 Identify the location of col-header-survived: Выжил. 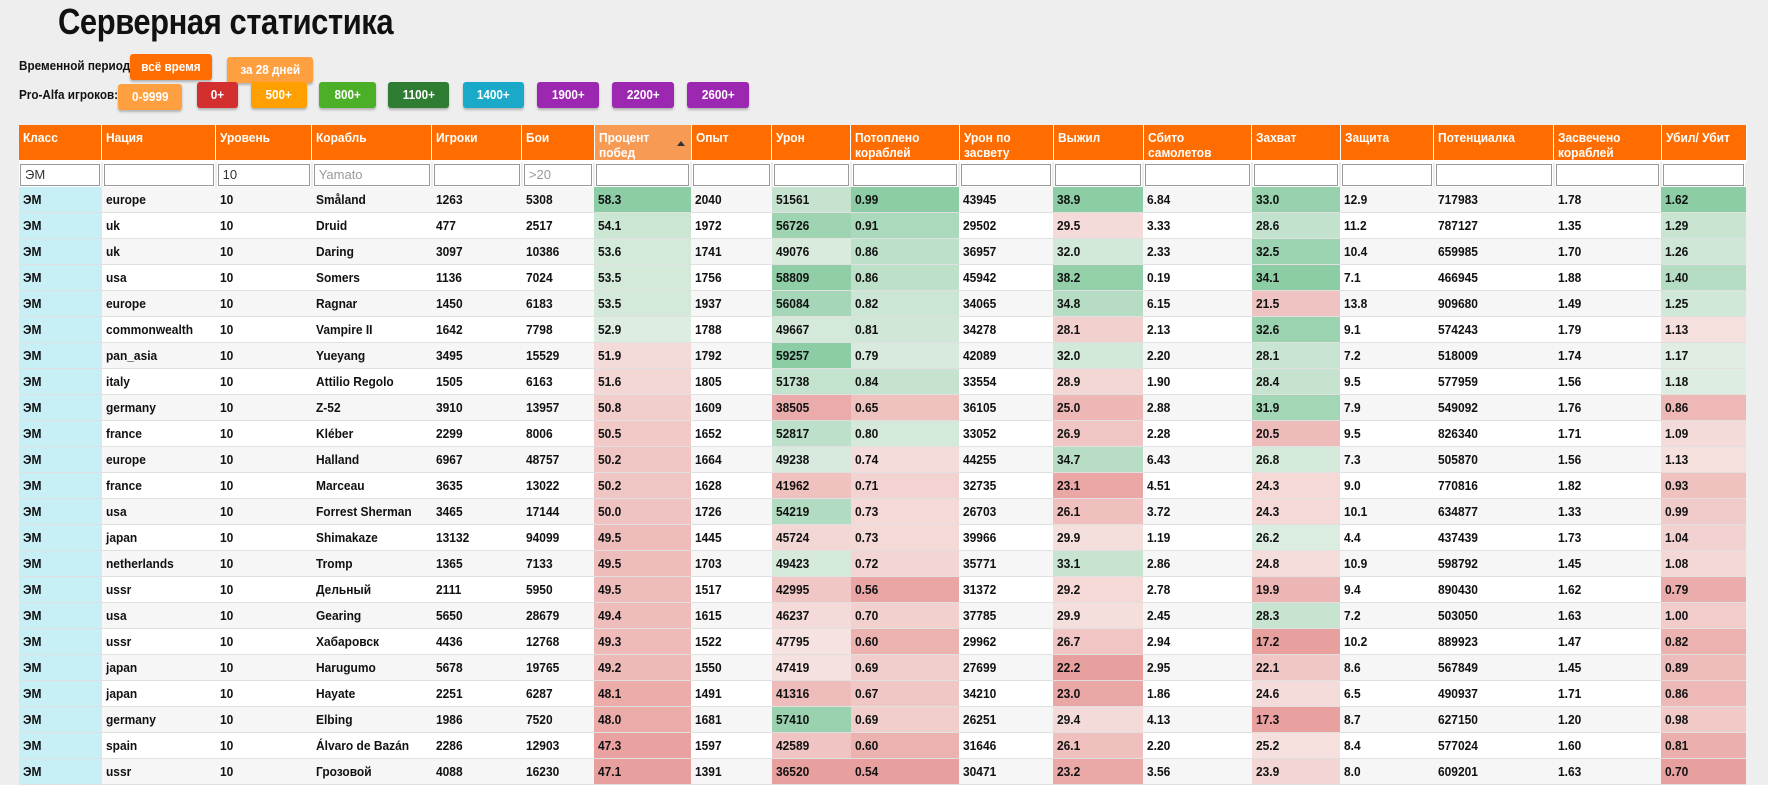
(1098, 143).